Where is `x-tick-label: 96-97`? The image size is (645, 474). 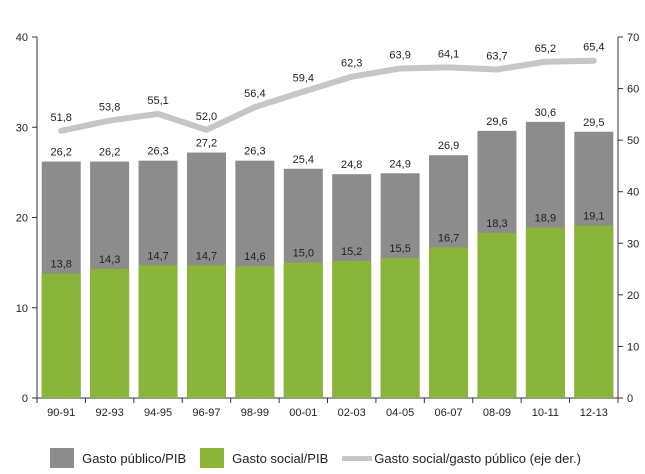 x-tick-label: 96-97 is located at coordinates (206, 413).